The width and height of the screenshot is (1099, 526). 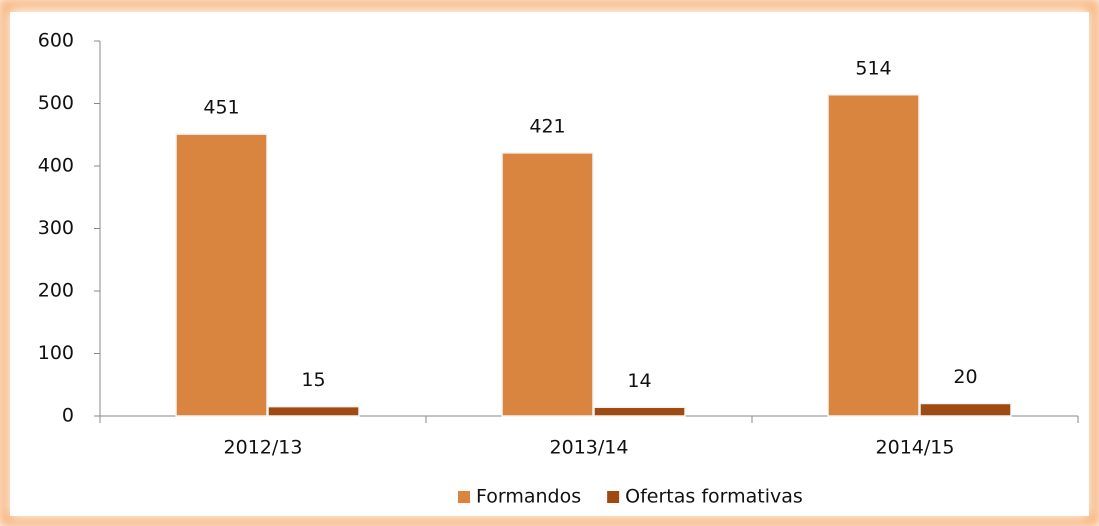 I want to click on legend-label: Formandos, so click(x=528, y=497).